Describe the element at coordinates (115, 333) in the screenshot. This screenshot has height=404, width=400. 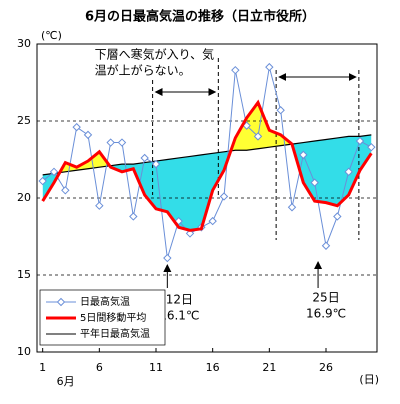
I see `legend-label: 平年日最高気温` at that location.